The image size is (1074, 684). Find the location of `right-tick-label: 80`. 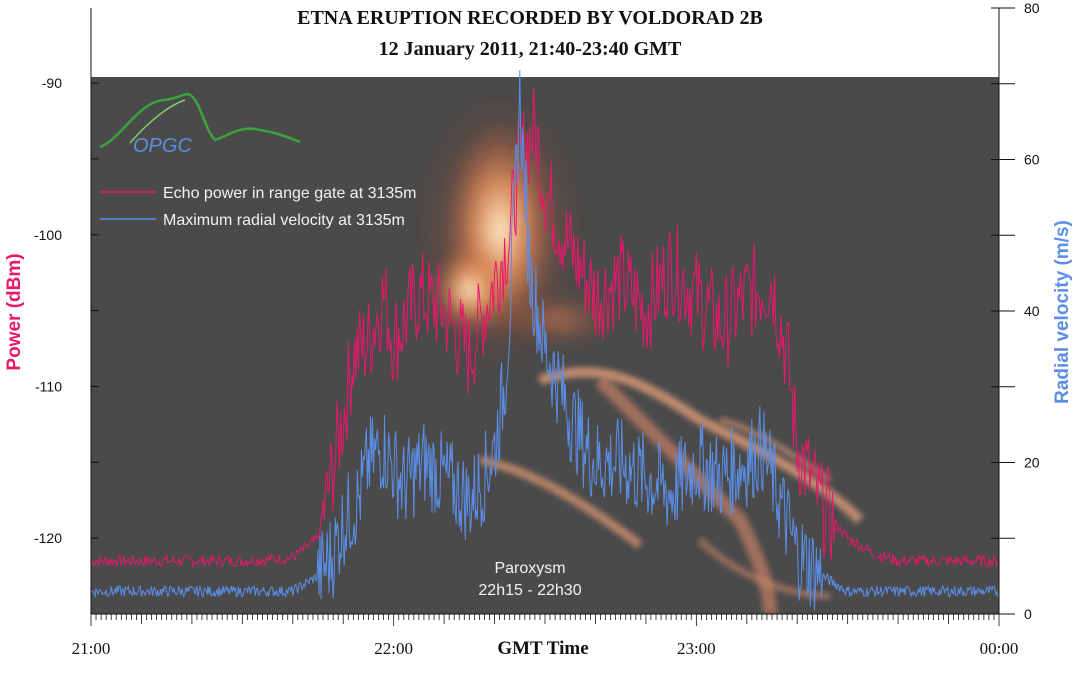

right-tick-label: 80 is located at coordinates (1032, 8).